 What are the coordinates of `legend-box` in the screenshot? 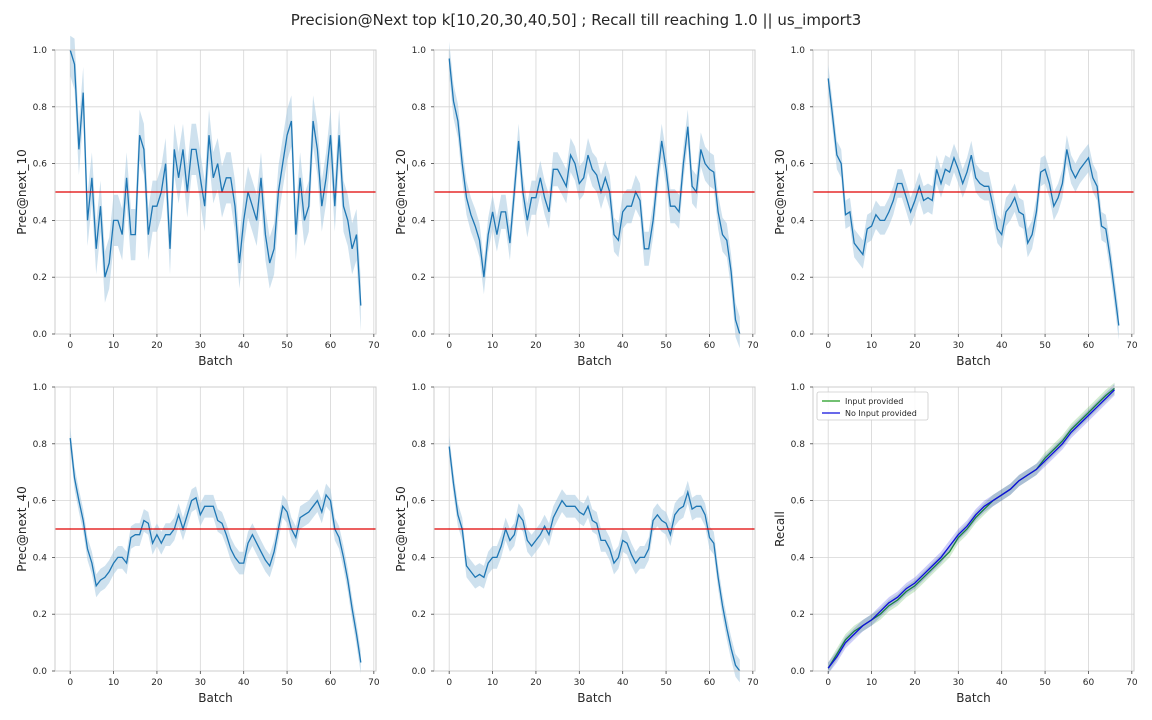 It's located at (872, 406).